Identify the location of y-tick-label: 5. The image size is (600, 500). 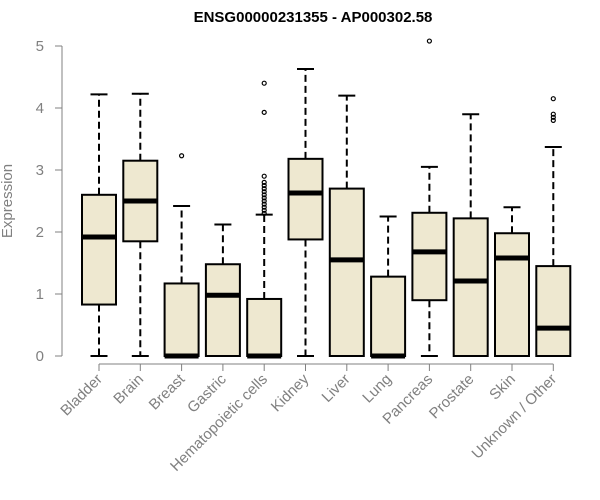
(40, 46).